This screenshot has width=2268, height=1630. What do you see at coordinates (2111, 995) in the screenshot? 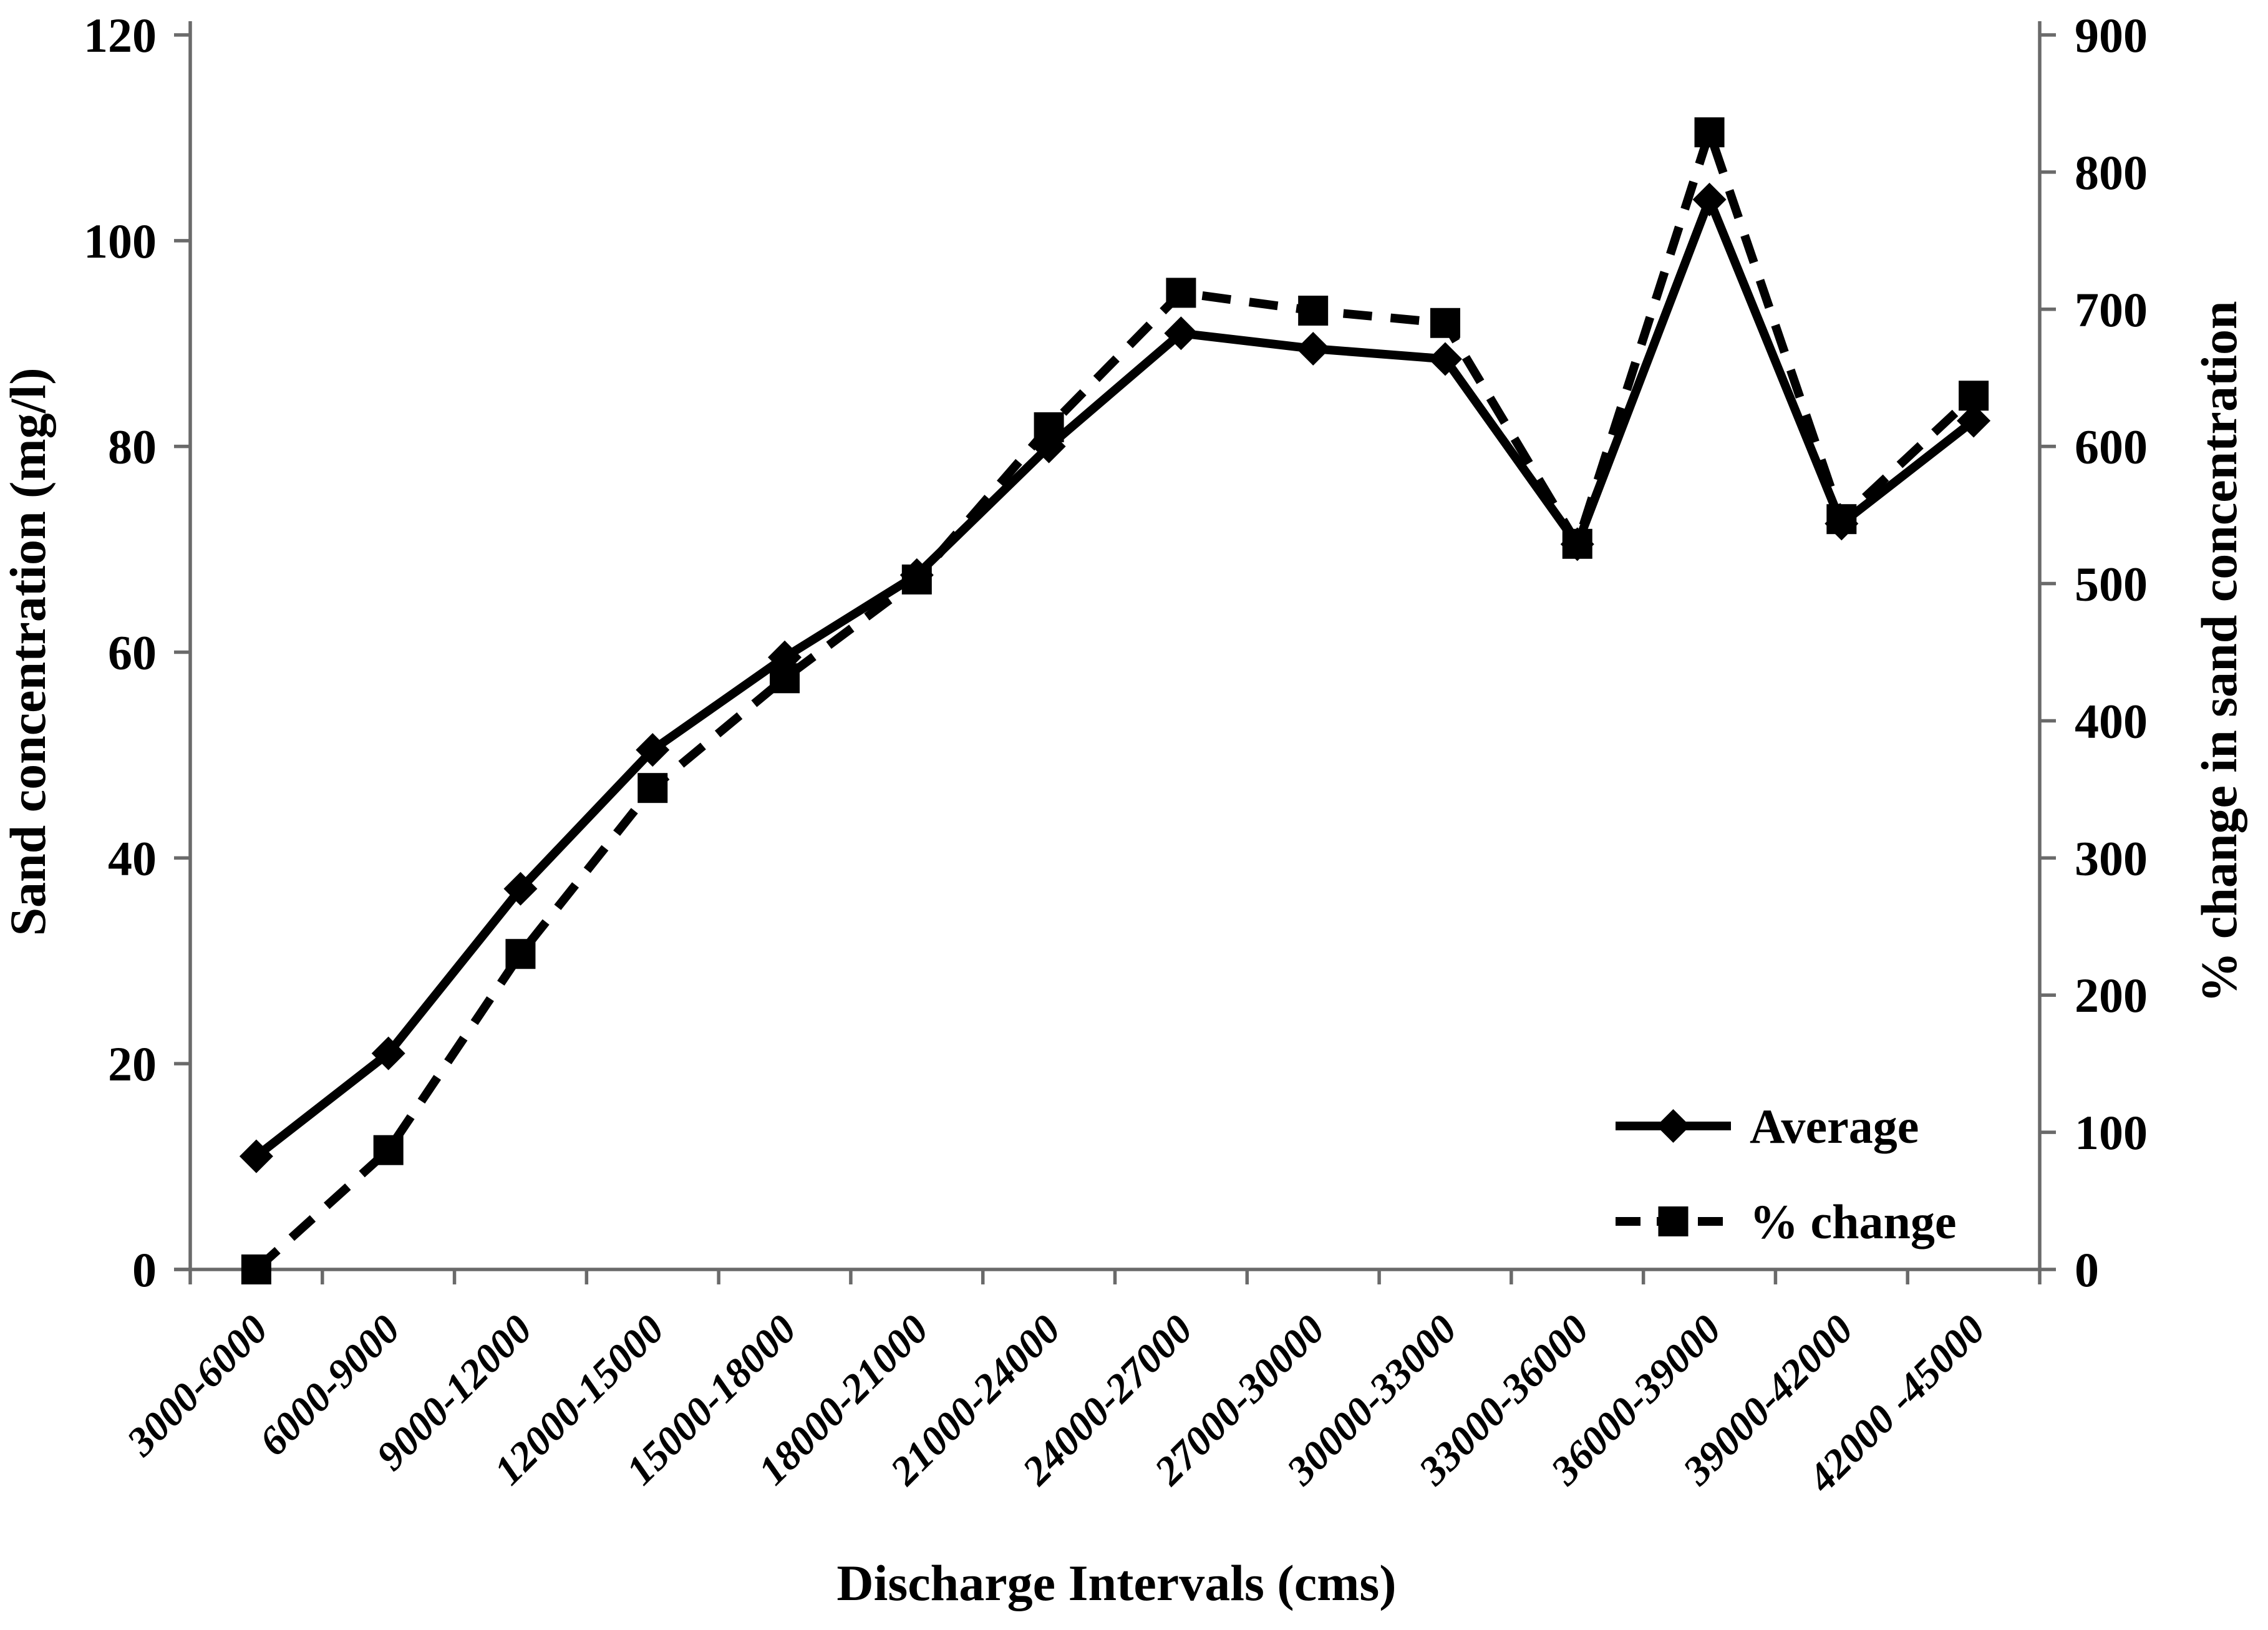
I see `y-axis-right-tick-label: 200` at bounding box center [2111, 995].